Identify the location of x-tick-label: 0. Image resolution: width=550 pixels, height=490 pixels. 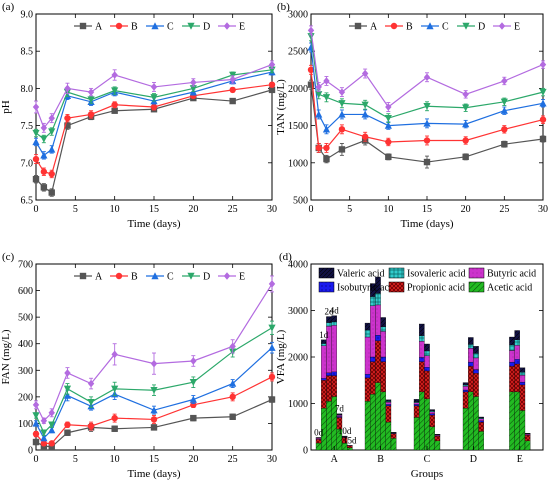
(36, 209).